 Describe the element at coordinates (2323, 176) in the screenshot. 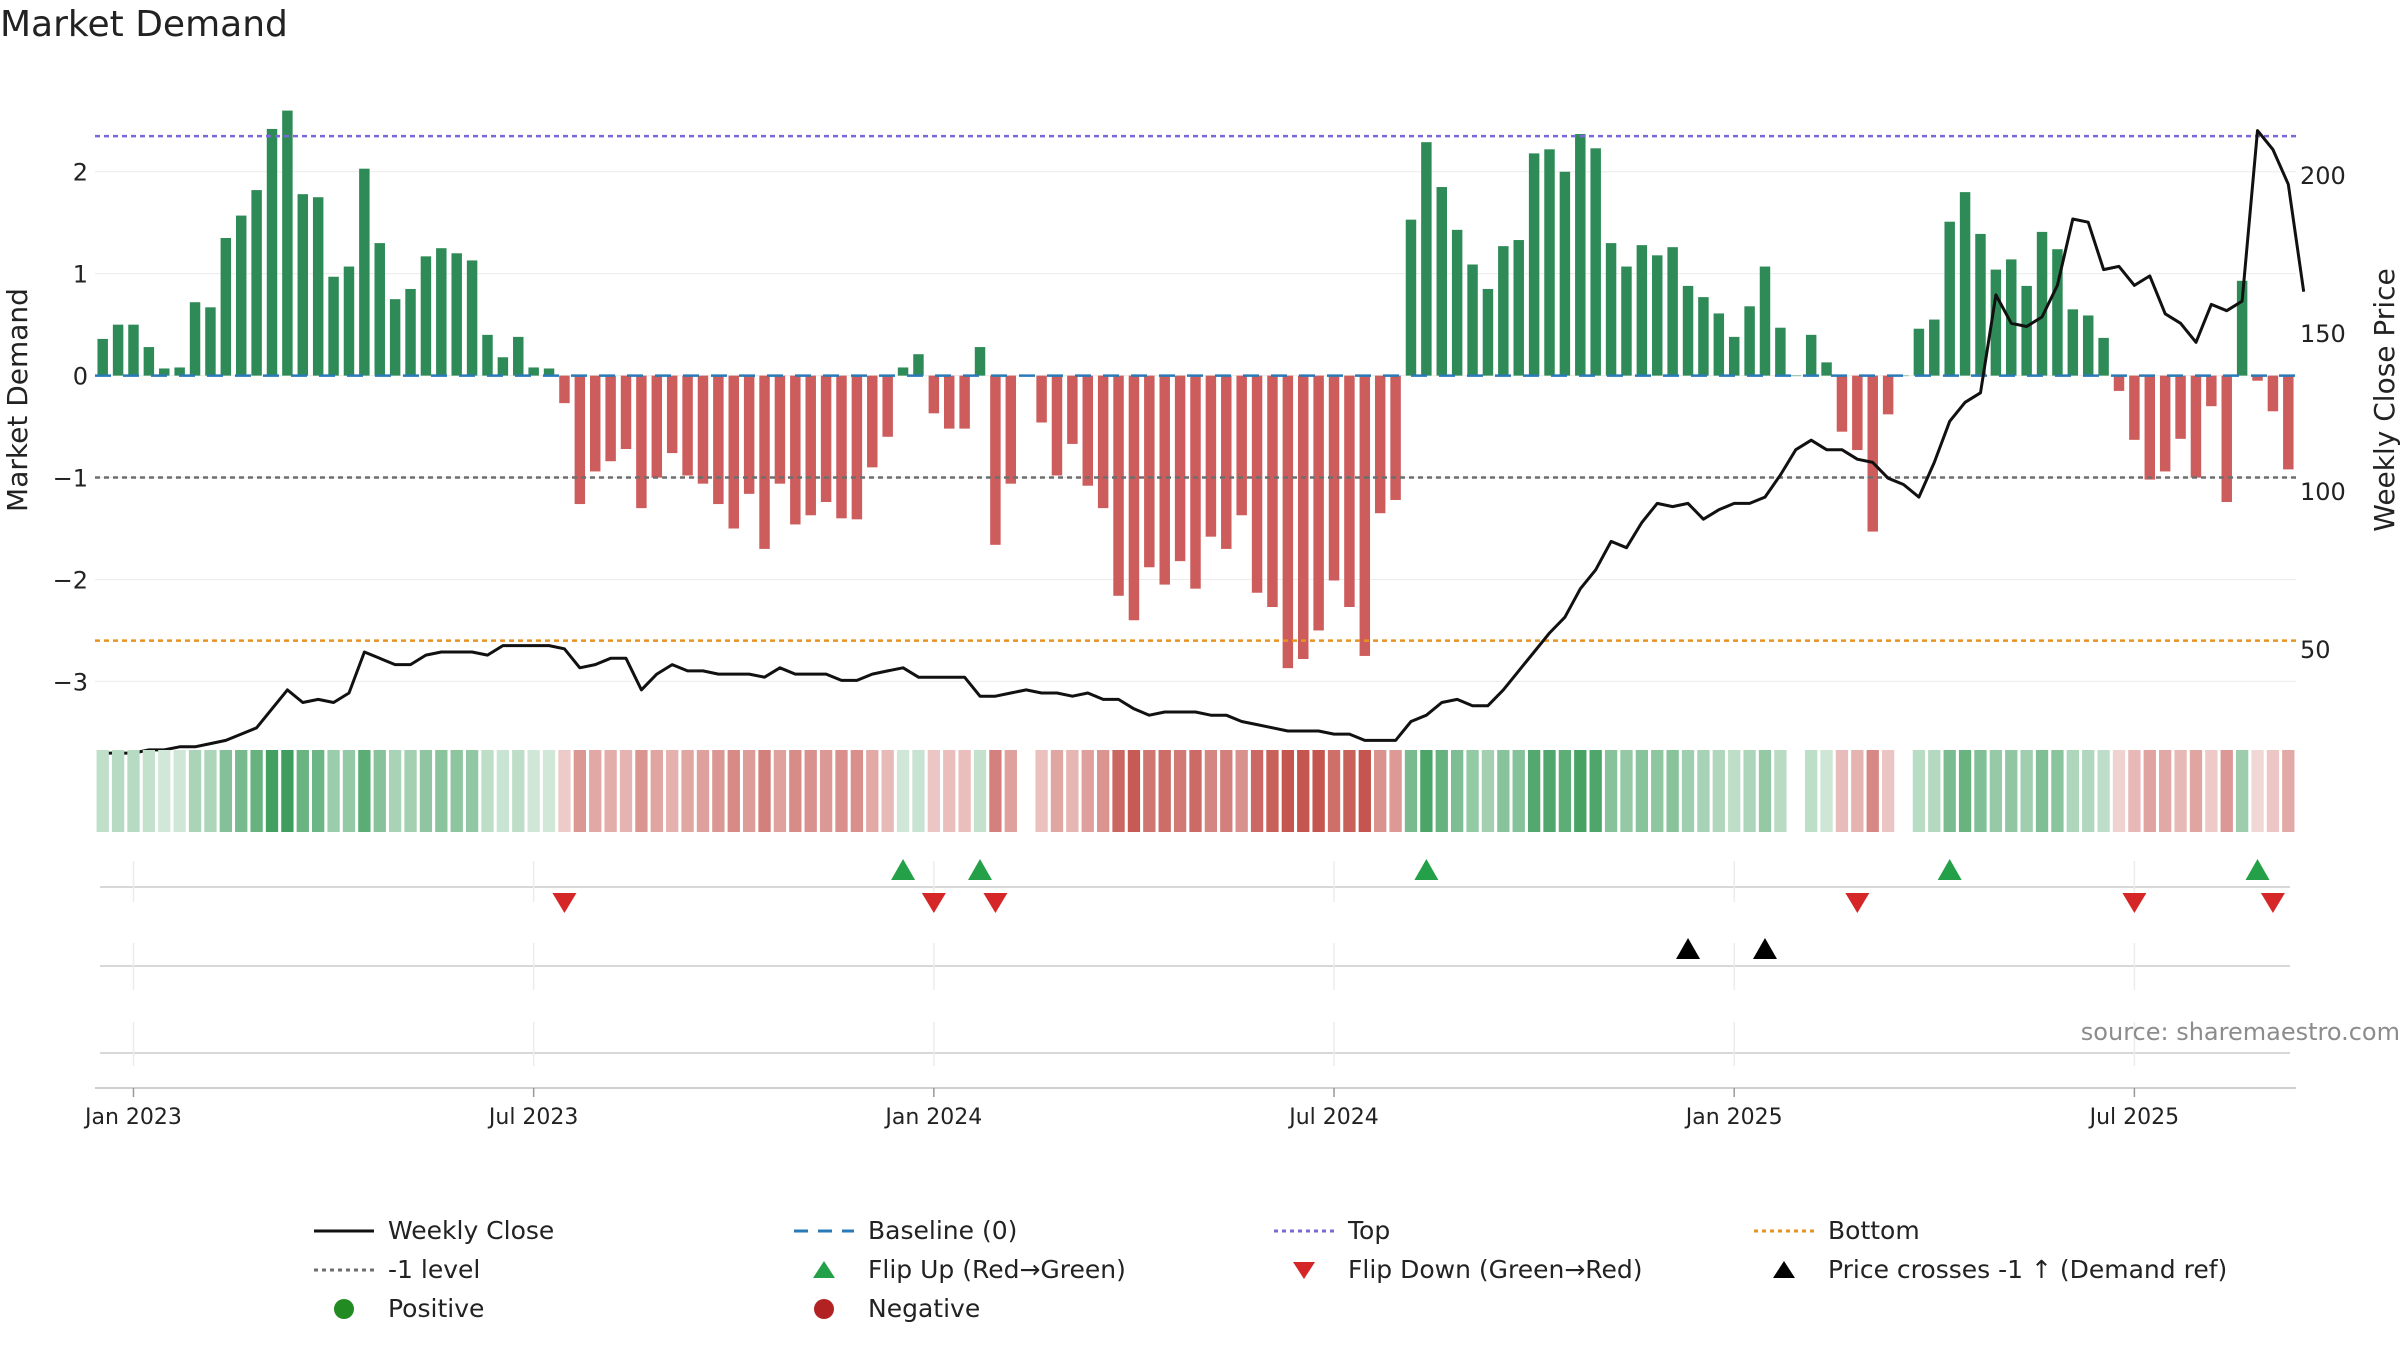

I see `y2-tick-label: 200` at that location.